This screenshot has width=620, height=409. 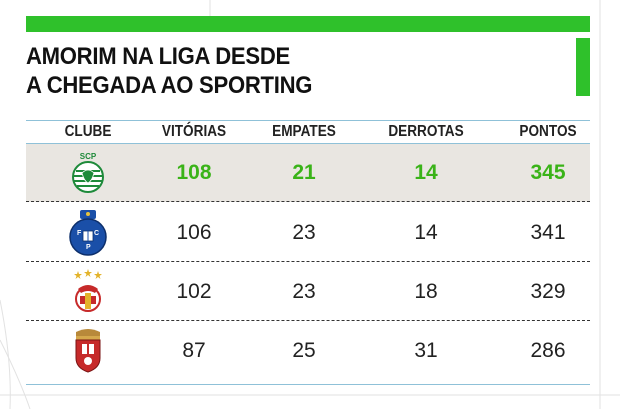 What do you see at coordinates (88, 156) in the screenshot?
I see `svg-text: SCP` at bounding box center [88, 156].